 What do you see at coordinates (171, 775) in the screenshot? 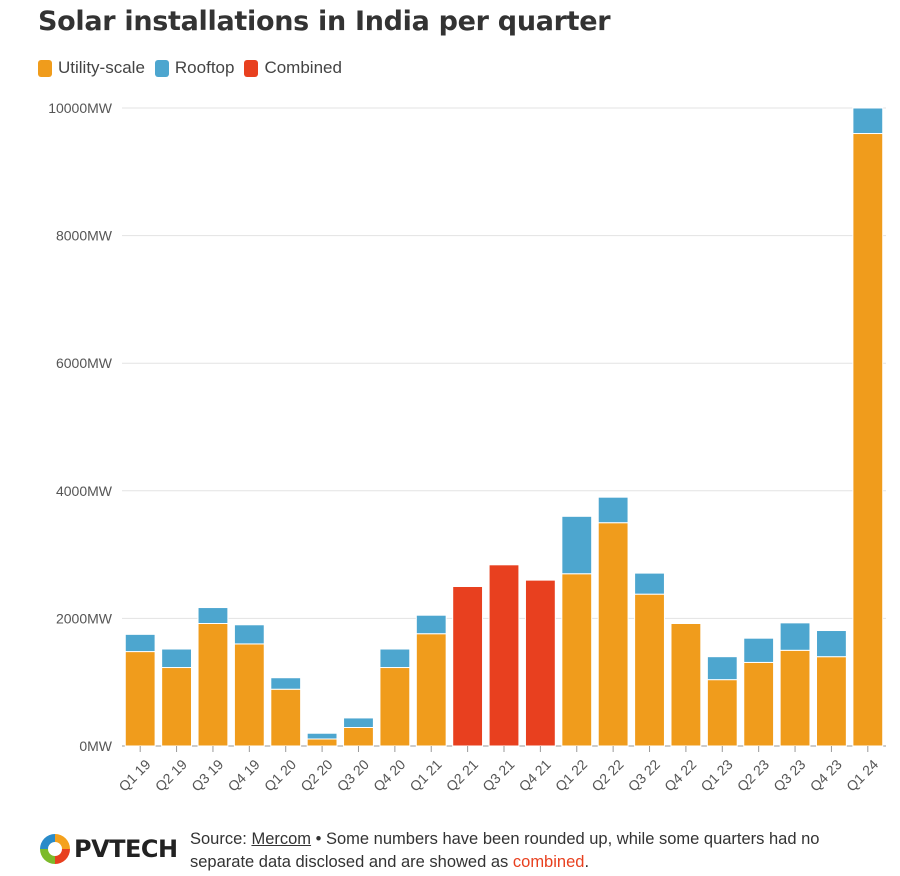
I see `x-tick-label: Q2 19` at bounding box center [171, 775].